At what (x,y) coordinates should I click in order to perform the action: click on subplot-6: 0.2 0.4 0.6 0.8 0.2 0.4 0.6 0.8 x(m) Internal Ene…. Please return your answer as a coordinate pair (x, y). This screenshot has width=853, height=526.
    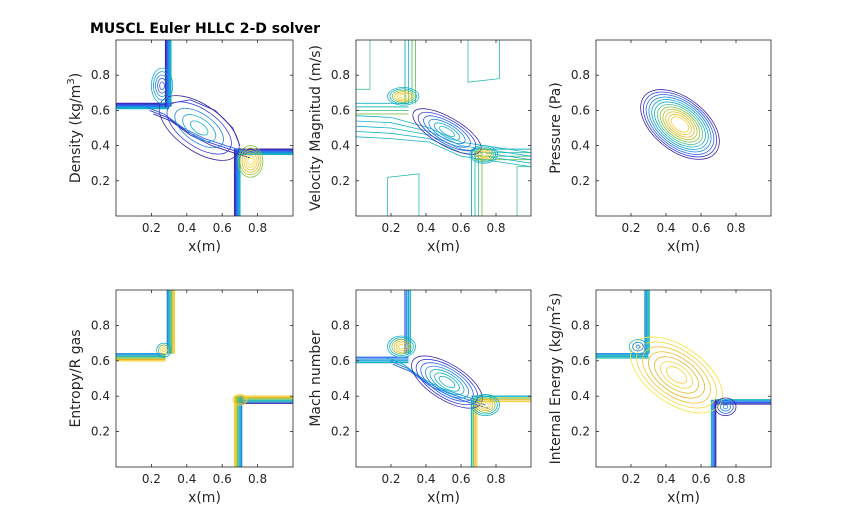
    Looking at the image, I should click on (659, 397).